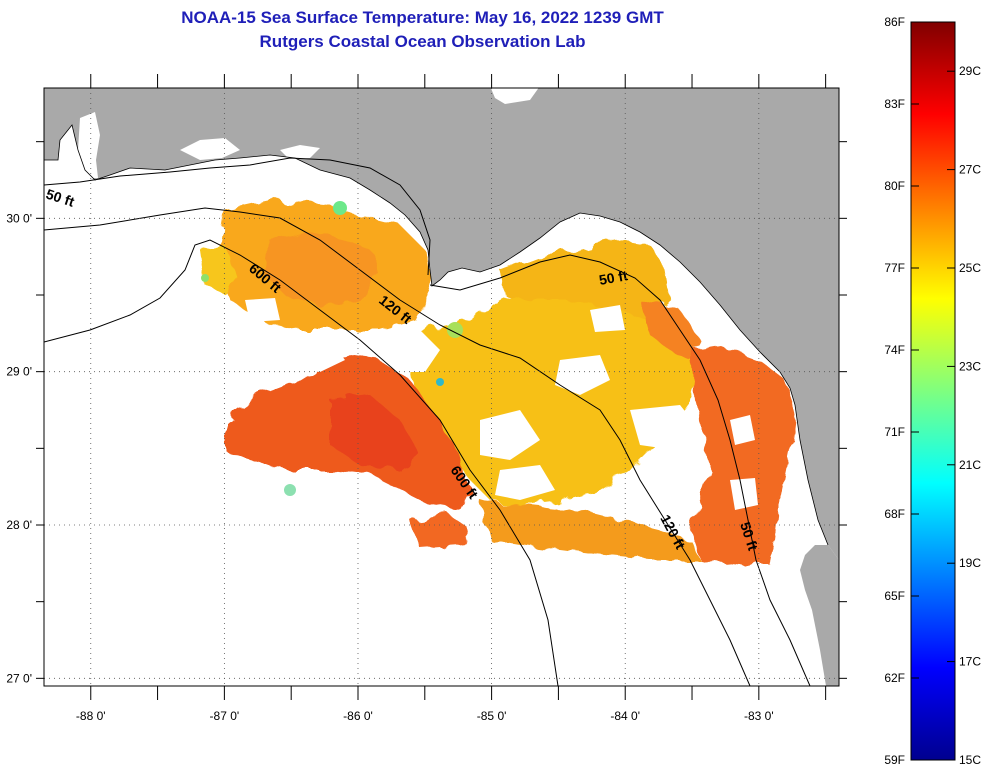 This screenshot has height=770, width=992. Describe the element at coordinates (894, 268) in the screenshot. I see `colorbar-label-f: 77F` at that location.